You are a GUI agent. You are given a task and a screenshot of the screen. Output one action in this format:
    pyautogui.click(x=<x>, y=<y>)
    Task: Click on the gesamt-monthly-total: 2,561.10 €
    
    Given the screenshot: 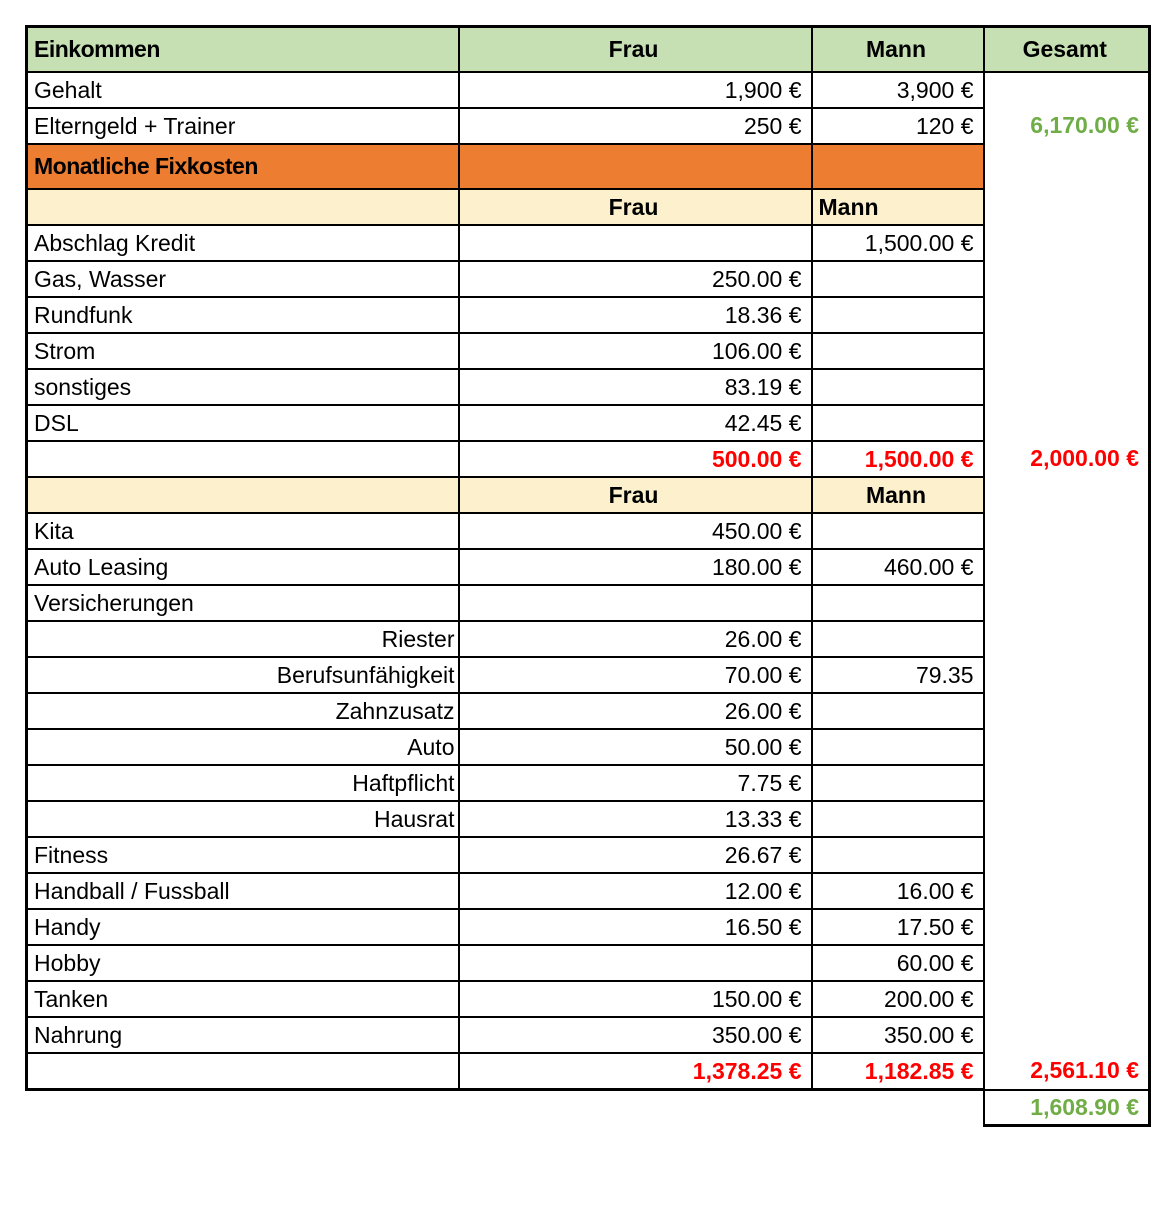 What is the action you would take?
    pyautogui.click(x=1066, y=784)
    